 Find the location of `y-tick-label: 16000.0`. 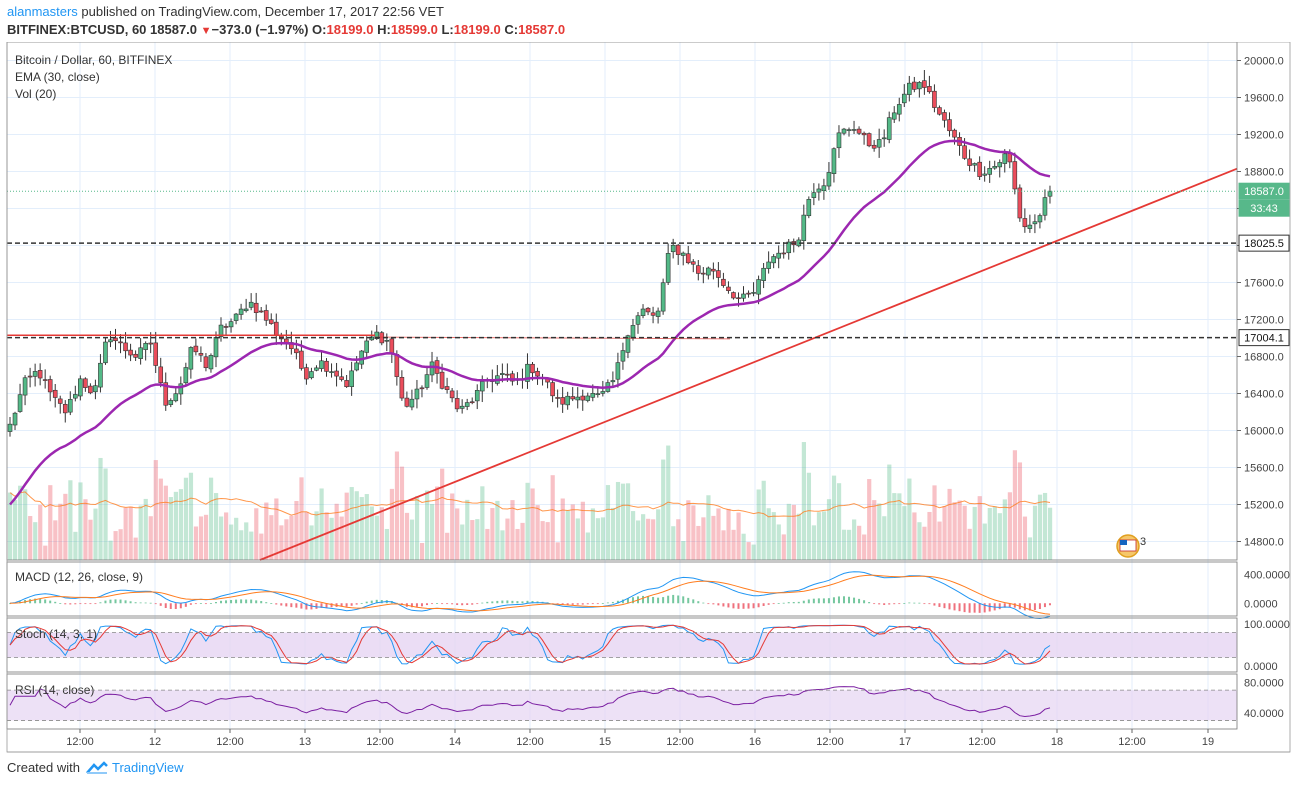

y-tick-label: 16000.0 is located at coordinates (1264, 432).